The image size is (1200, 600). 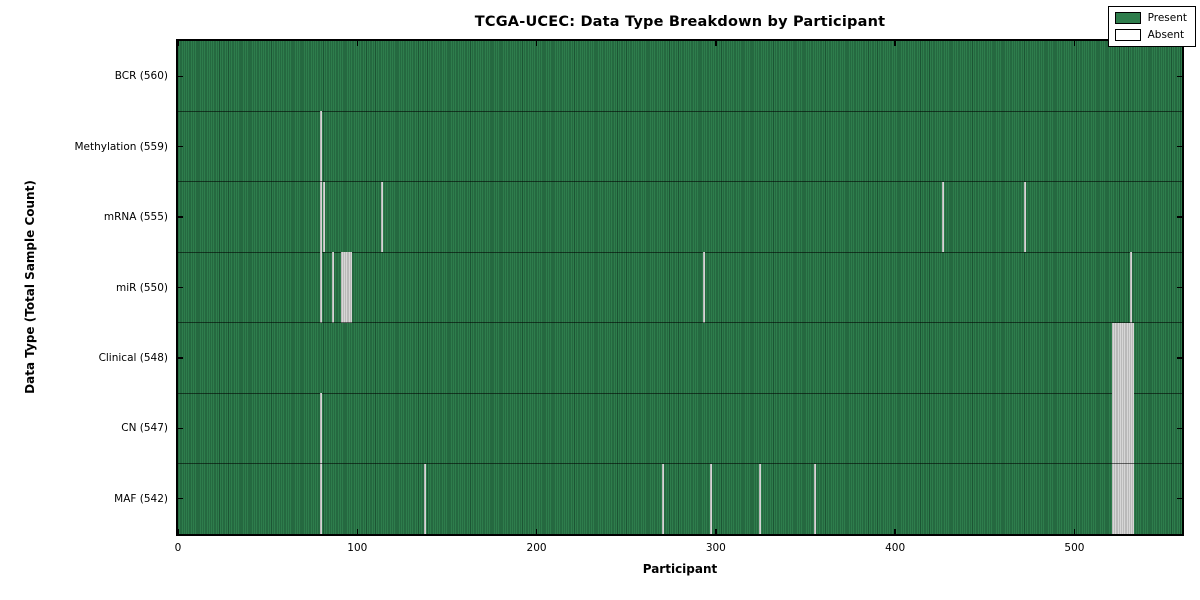 I want to click on legend-entry: Present, so click(x=1150, y=18).